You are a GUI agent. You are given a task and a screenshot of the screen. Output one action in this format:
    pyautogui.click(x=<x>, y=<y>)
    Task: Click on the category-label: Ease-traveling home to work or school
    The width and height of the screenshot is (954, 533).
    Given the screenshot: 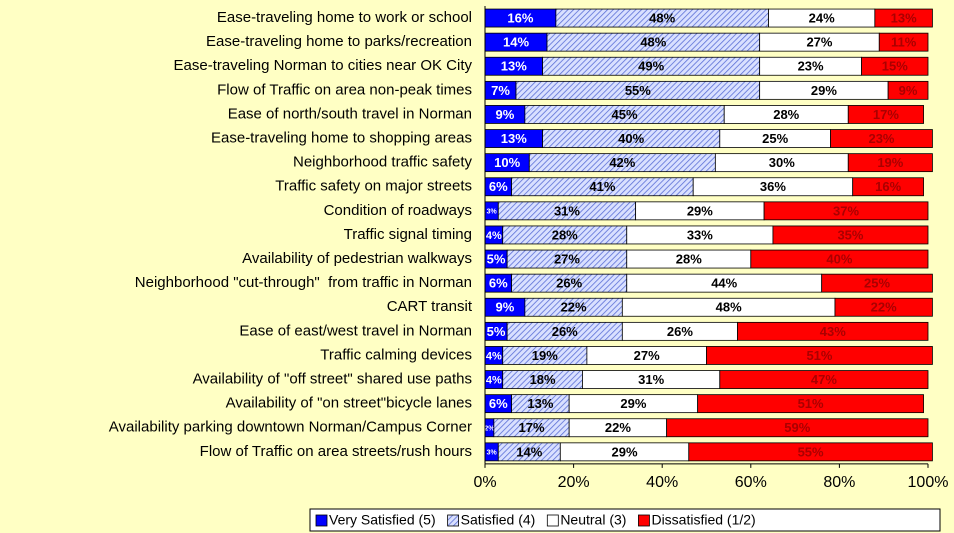 What is the action you would take?
    pyautogui.click(x=344, y=17)
    